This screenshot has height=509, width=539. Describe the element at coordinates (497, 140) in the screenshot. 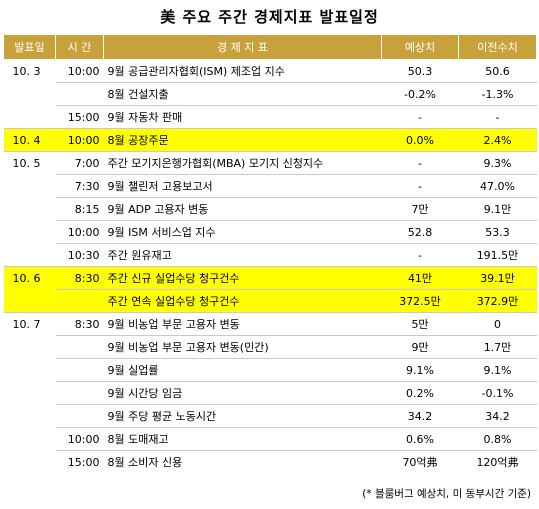

I see `row-previous: 2.4%` at that location.